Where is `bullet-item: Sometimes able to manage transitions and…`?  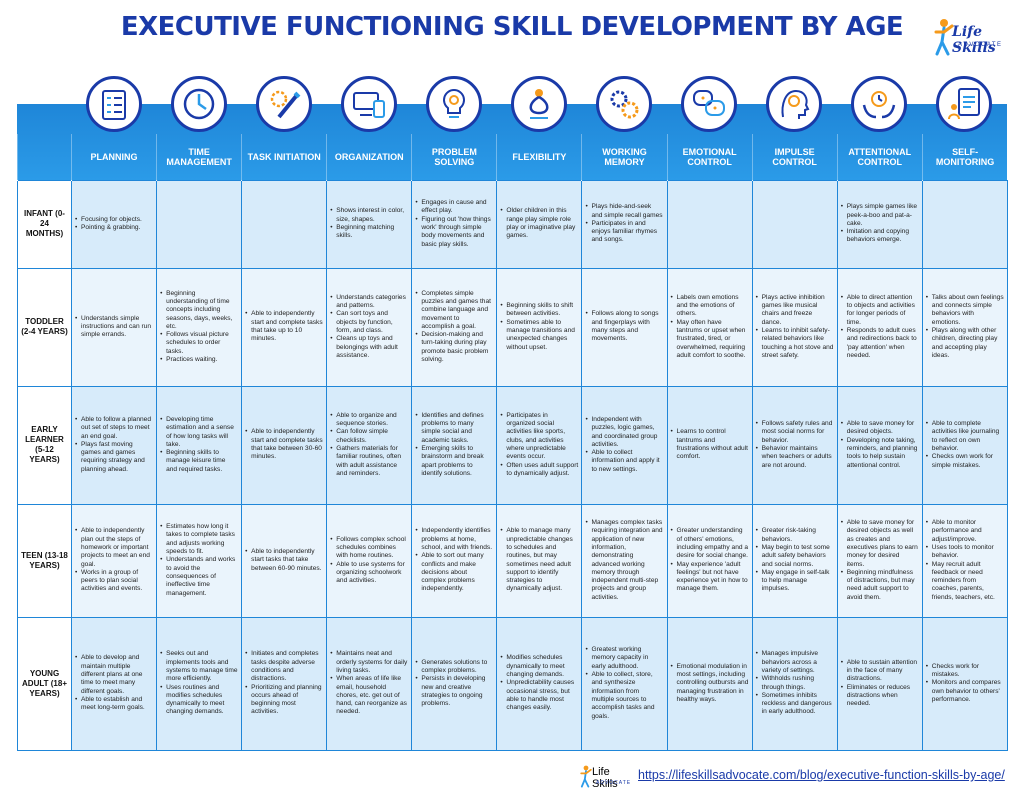 bullet-item: Sometimes able to manage transitions and… is located at coordinates (539, 335).